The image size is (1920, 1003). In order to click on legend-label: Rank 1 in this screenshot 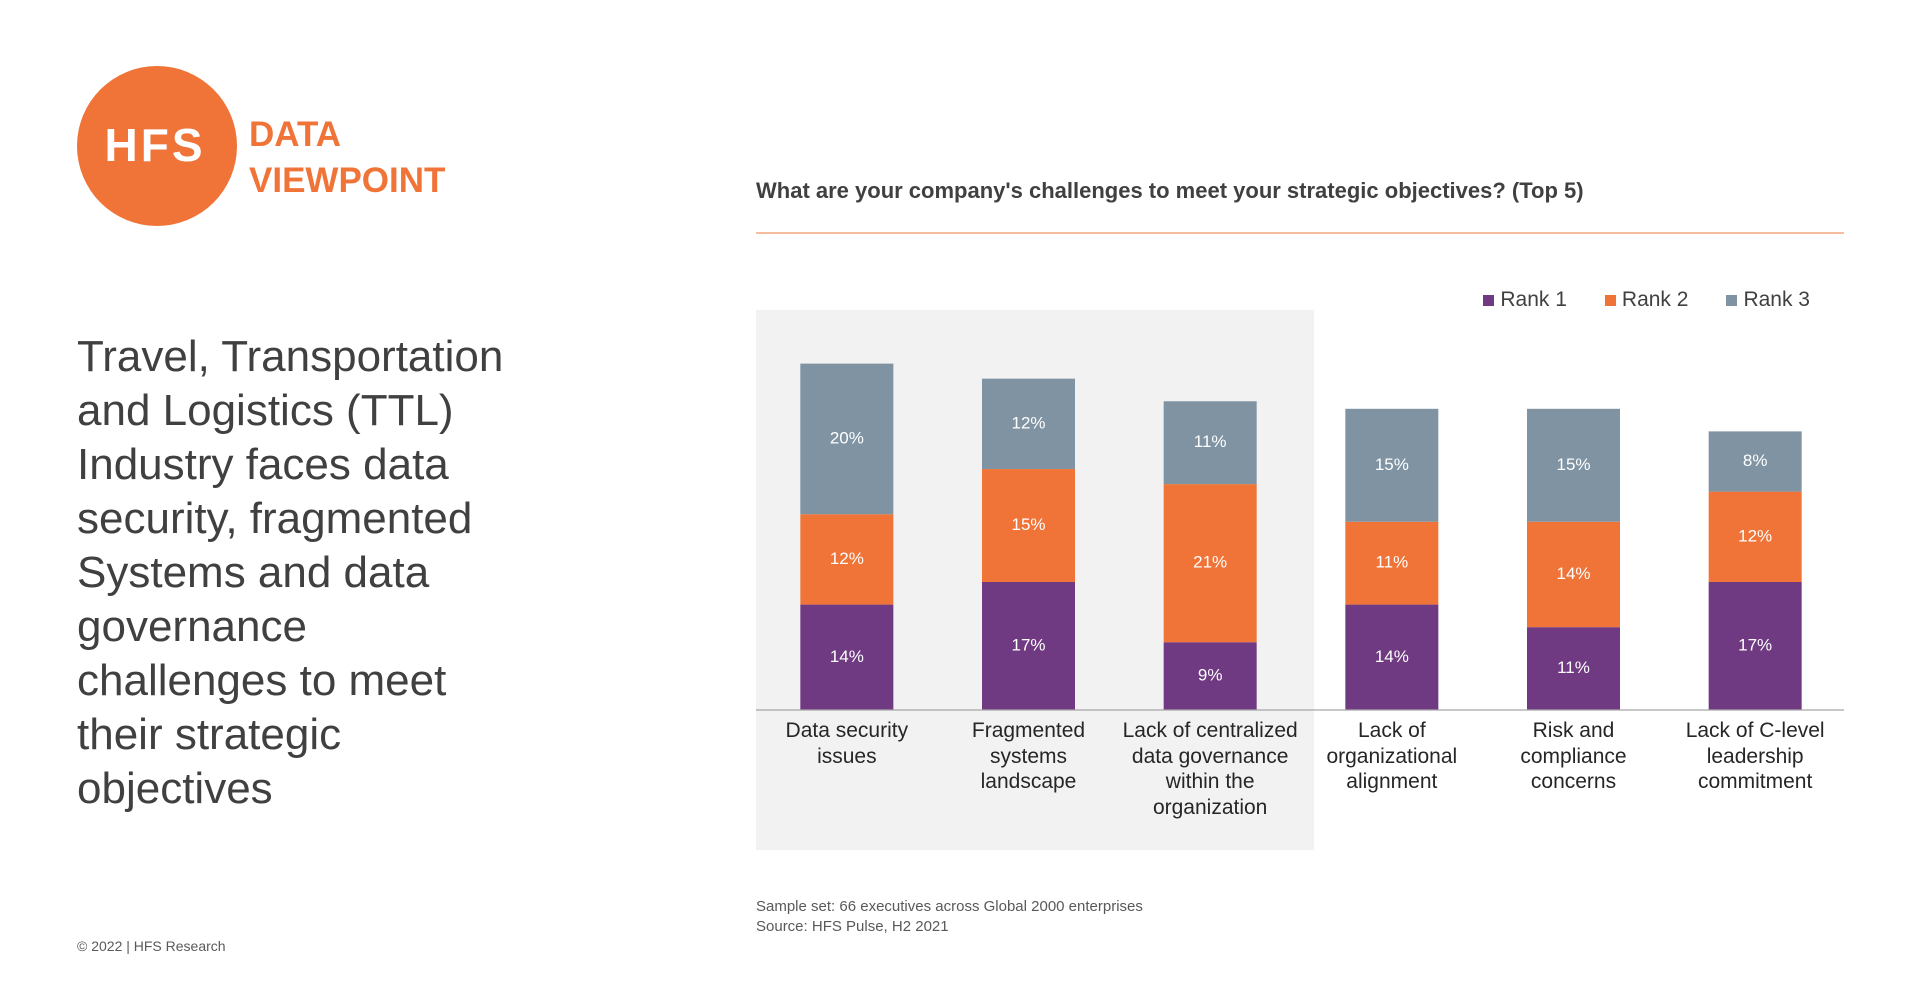, I will do `click(1533, 299)`.